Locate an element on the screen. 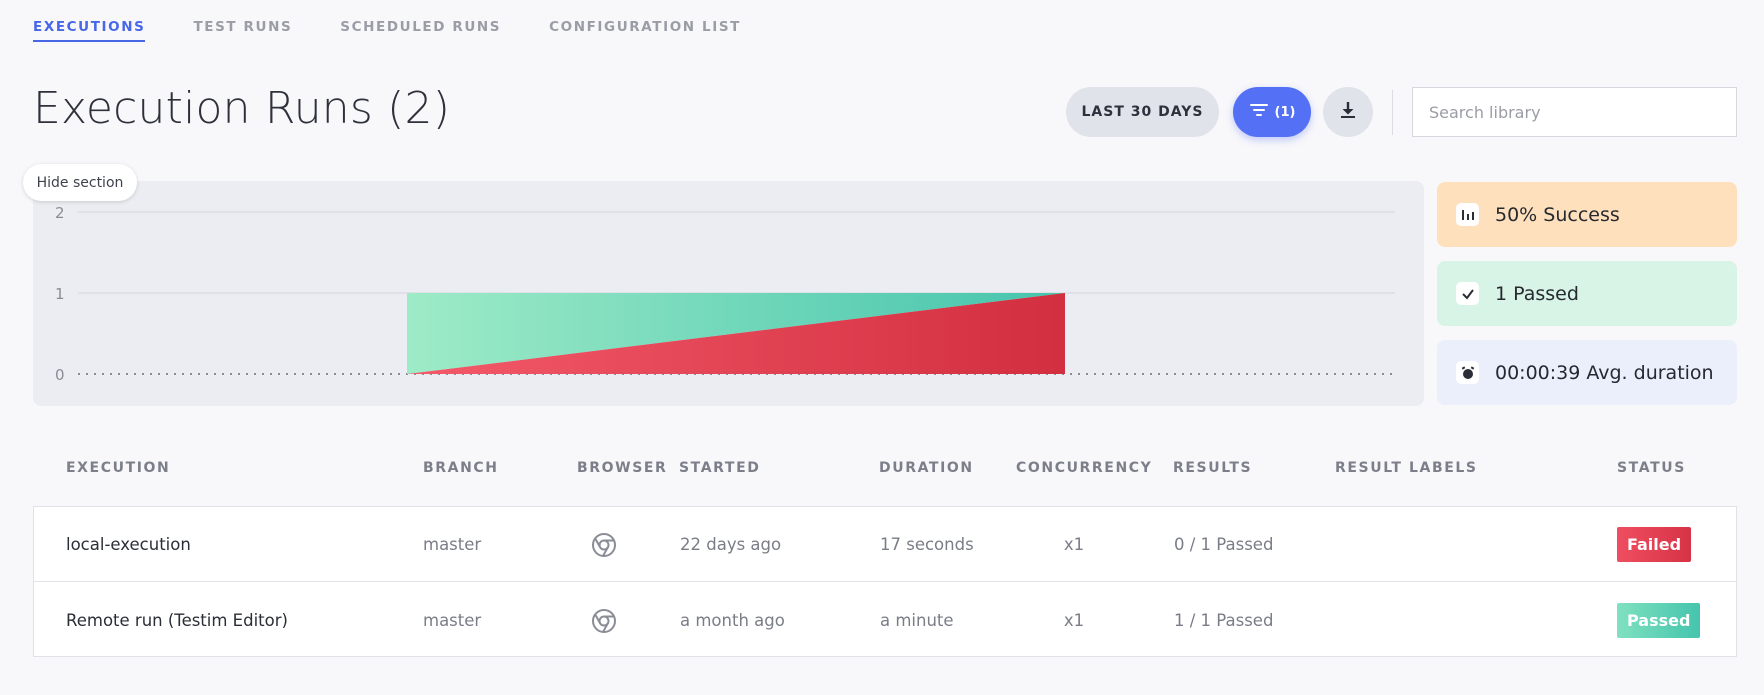 Image resolution: width=1764 pixels, height=695 pixels. avg-duration-card: 00:00:39 Avg. duration is located at coordinates (1587, 372).